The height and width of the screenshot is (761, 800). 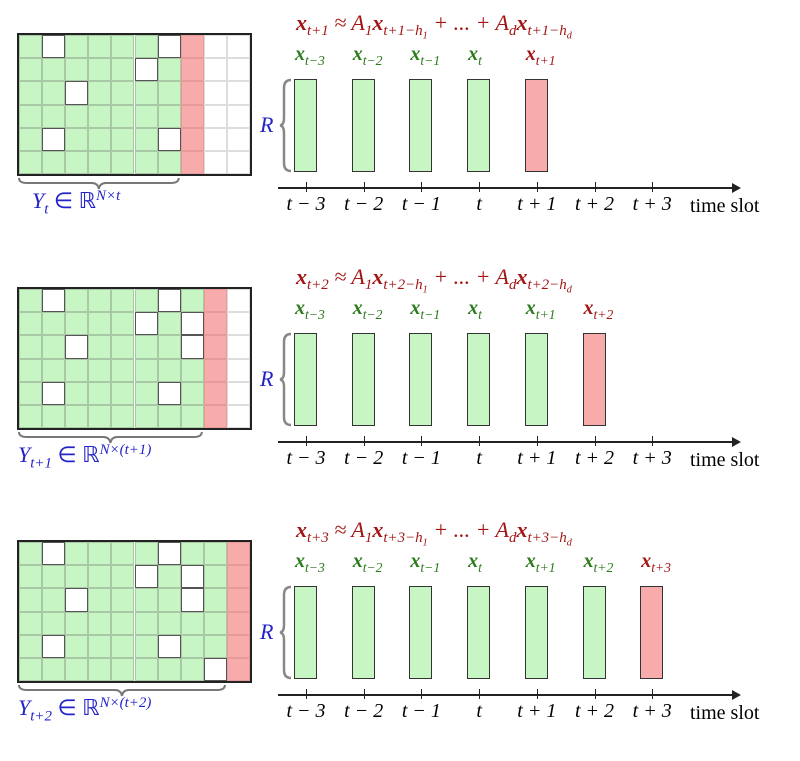 What do you see at coordinates (108, 196) in the screenshot?
I see `matrix-dimension: N×t` at bounding box center [108, 196].